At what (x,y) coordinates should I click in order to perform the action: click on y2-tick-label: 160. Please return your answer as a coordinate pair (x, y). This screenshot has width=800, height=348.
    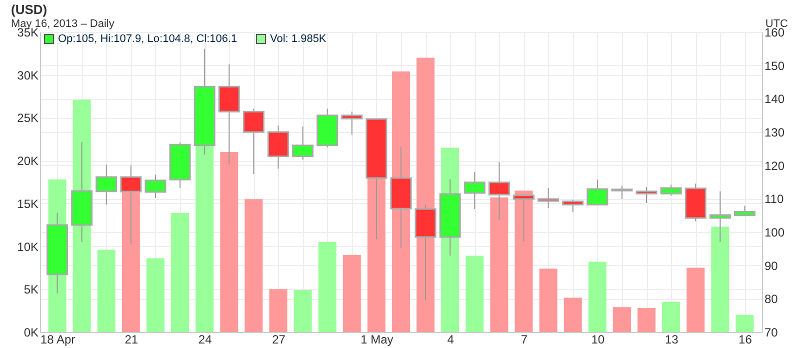
    Looking at the image, I should click on (774, 33).